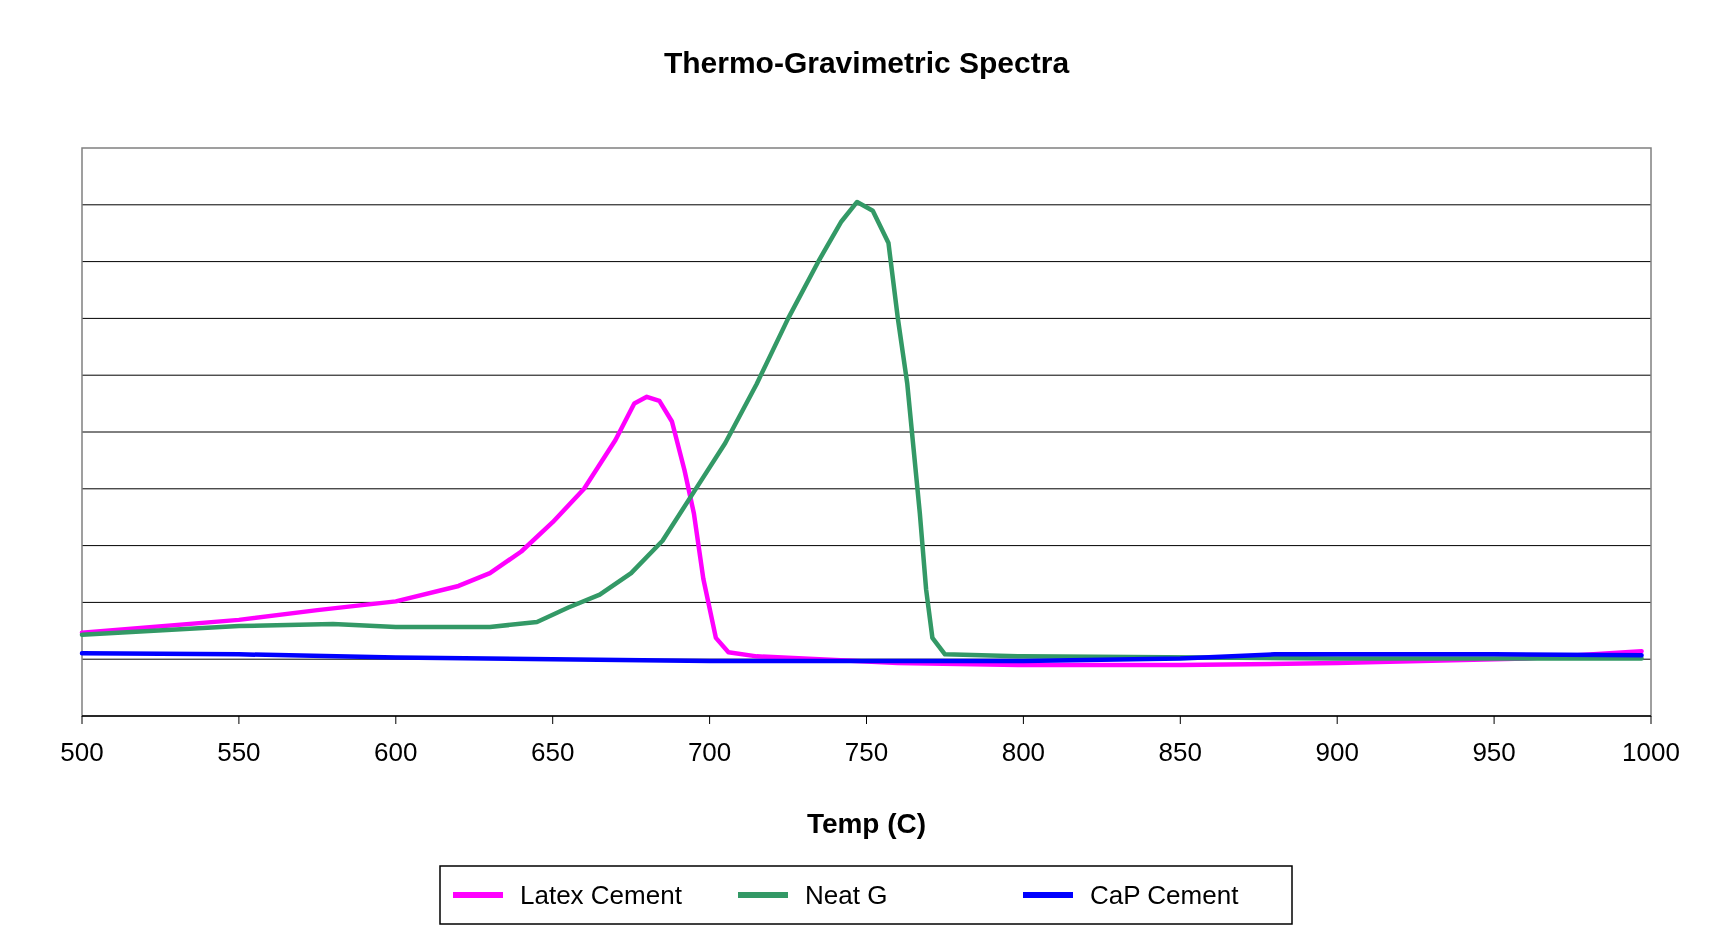 This screenshot has width=1712, height=939. Describe the element at coordinates (846, 895) in the screenshot. I see `legend-label: Neat G` at that location.